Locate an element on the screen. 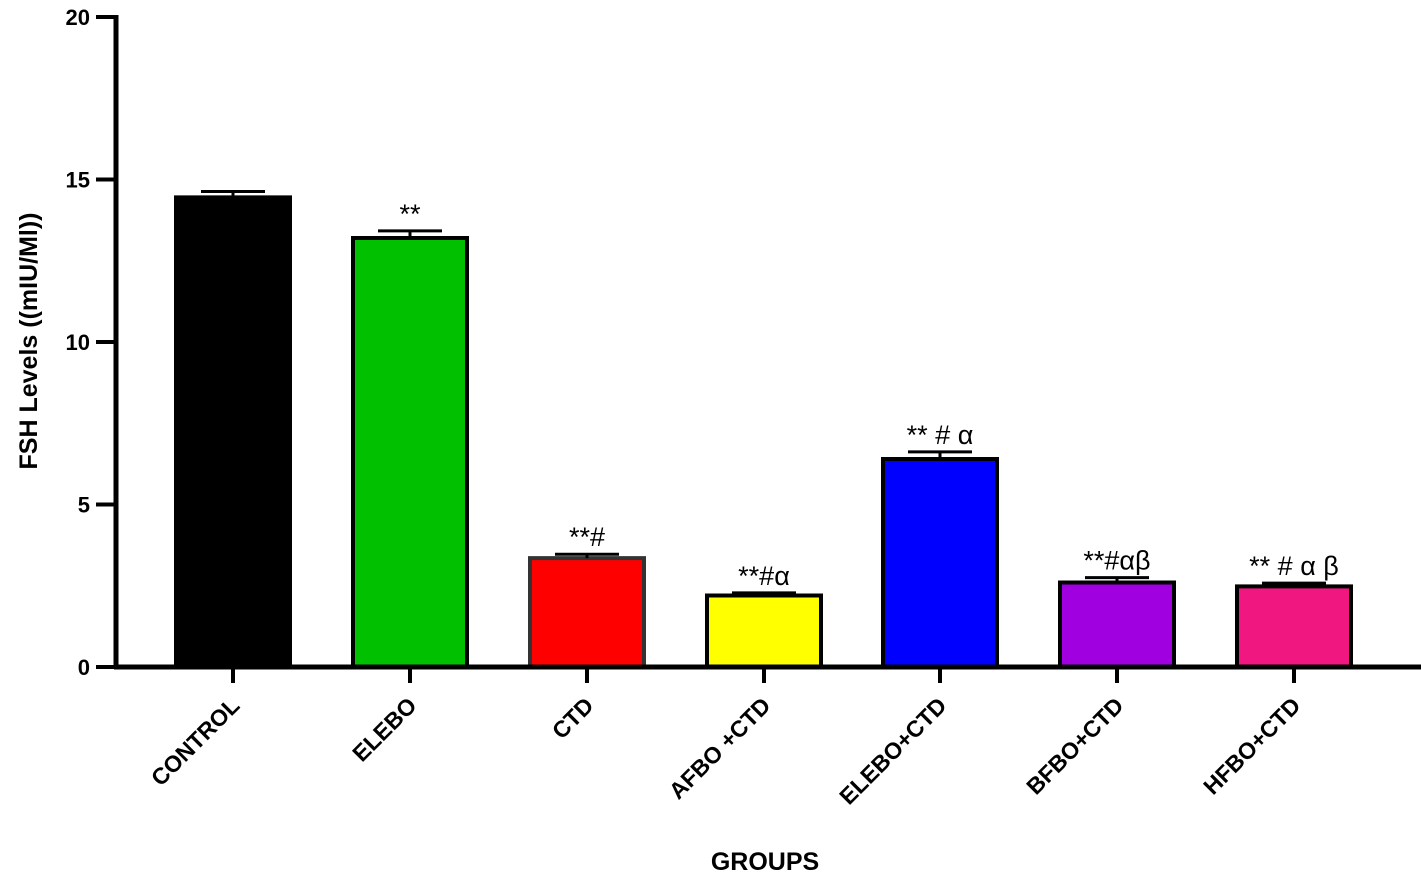 The image size is (1421, 883). y-tick-label: 15 is located at coordinates (78, 180).